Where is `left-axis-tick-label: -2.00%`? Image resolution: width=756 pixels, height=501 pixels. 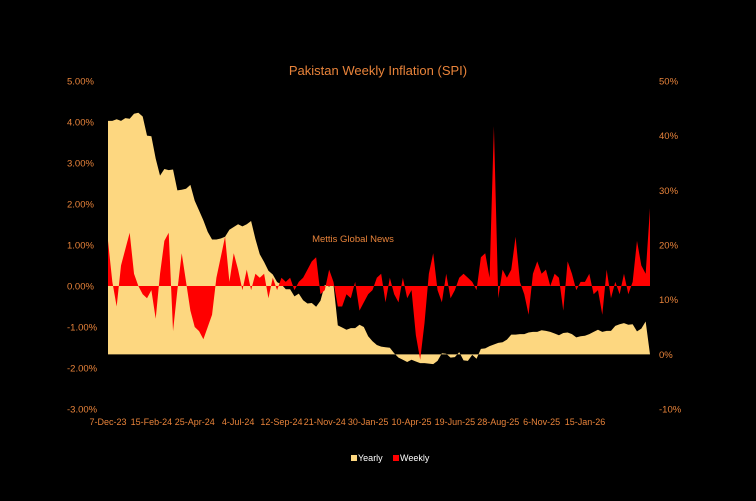 left-axis-tick-label: -2.00% is located at coordinates (82, 369).